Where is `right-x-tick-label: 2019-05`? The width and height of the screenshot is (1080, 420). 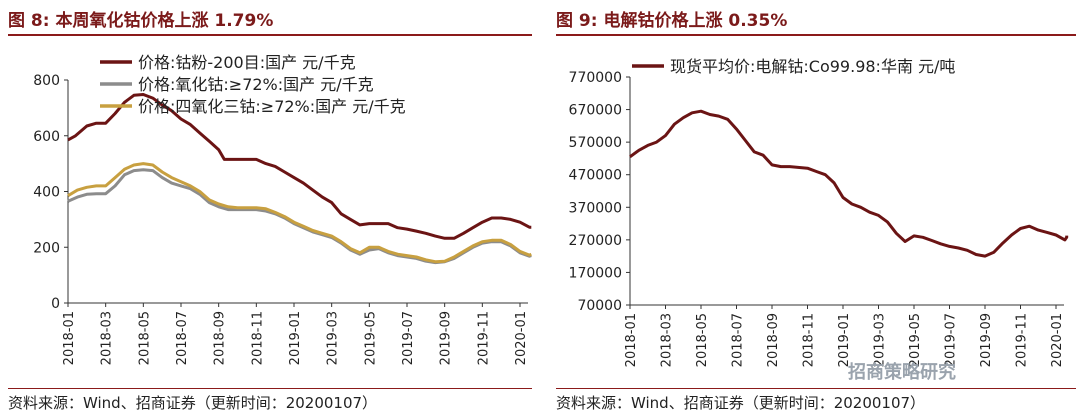 right-x-tick-label: 2019-05 is located at coordinates (915, 340).